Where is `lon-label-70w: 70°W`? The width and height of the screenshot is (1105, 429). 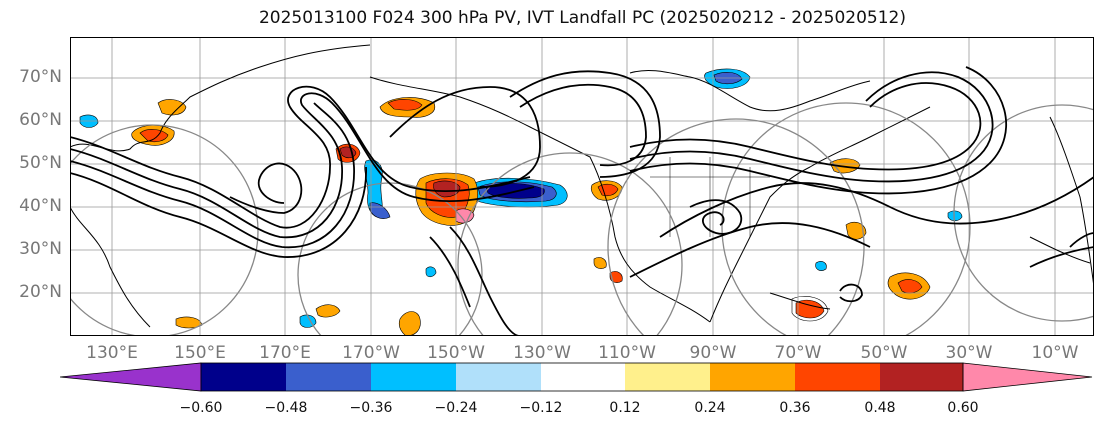 lon-label-70w: 70°W is located at coordinates (798, 353).